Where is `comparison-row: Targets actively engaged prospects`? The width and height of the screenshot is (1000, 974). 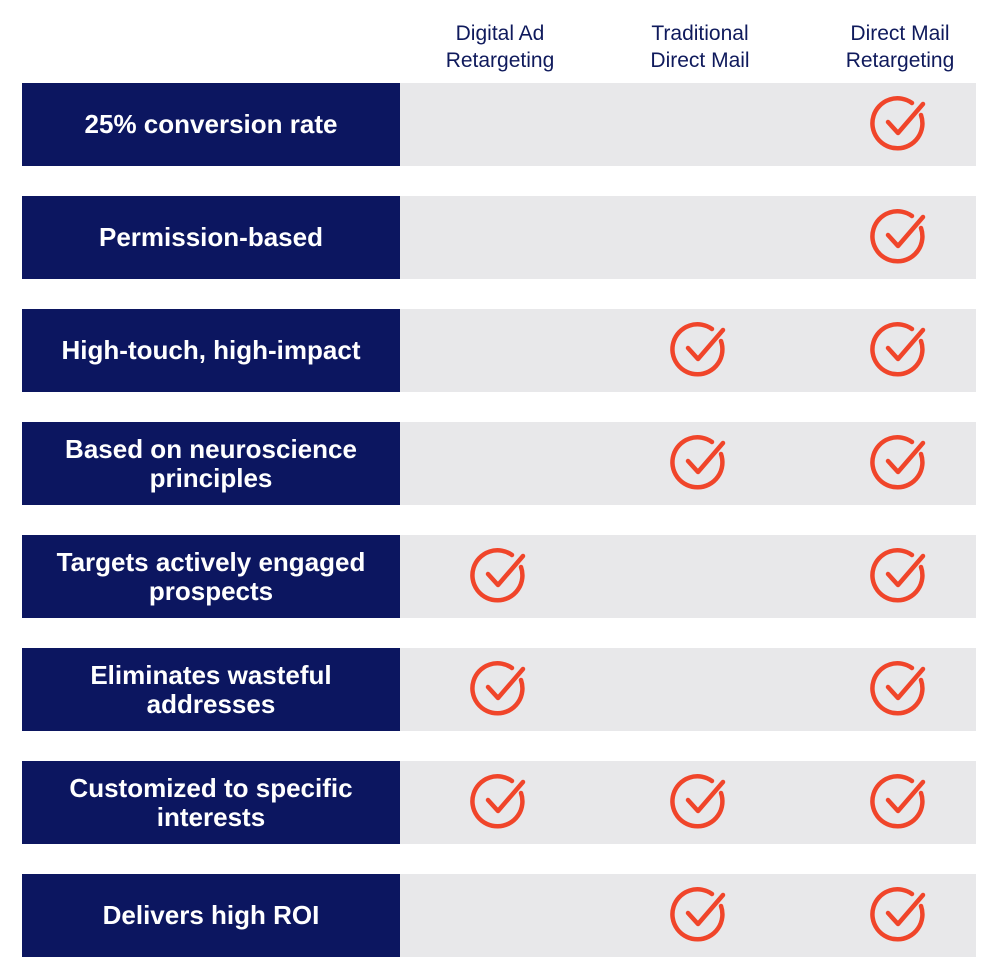 comparison-row: Targets actively engaged prospects is located at coordinates (499, 576).